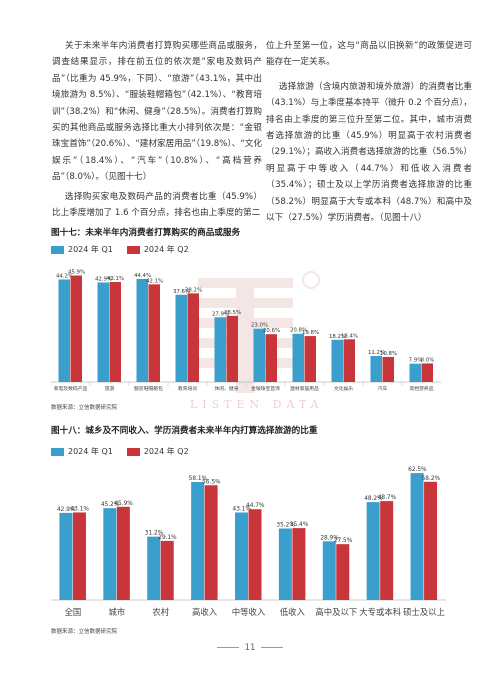 The height and width of the screenshot is (678, 500). Describe the element at coordinates (84, 408) in the screenshot. I see `figure-17-source: 数据来源：立信数据研究院` at that location.